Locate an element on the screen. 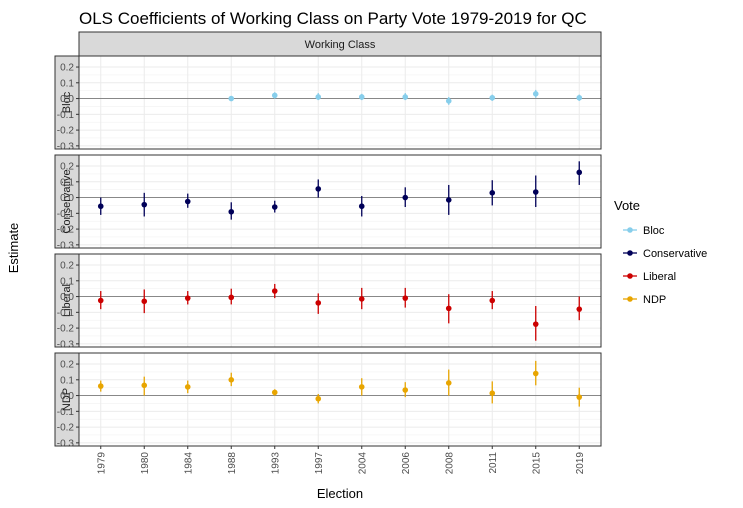 The image size is (743, 508). x-tick-label: 1984 is located at coordinates (188, 463).